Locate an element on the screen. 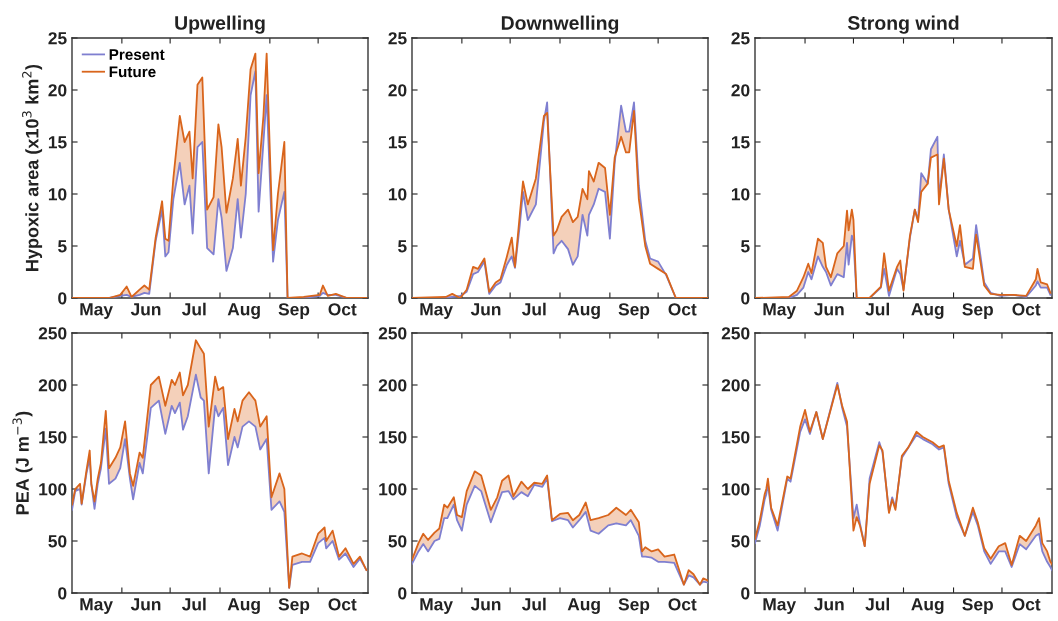 The image size is (1058, 621). chart-title: Downwelling is located at coordinates (560, 24).